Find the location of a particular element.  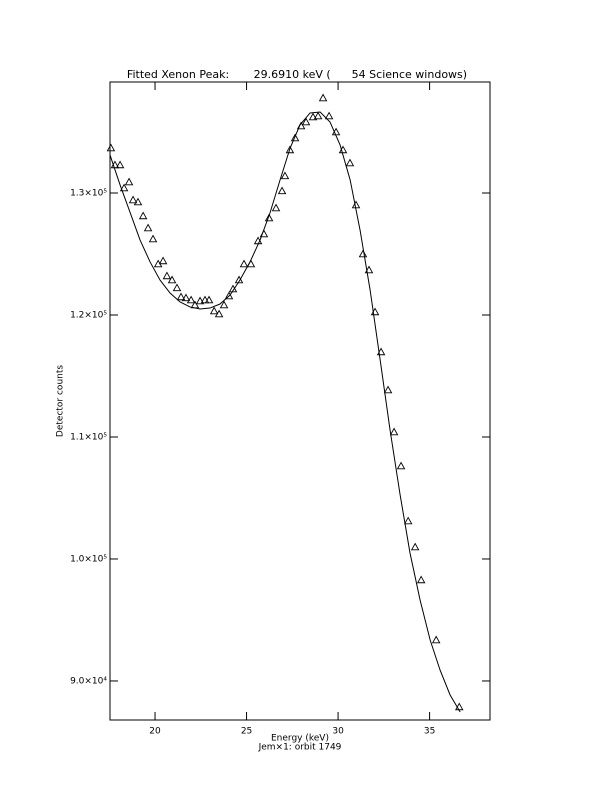

y-tick-label: 1.0×10⁵ is located at coordinates (88, 559).